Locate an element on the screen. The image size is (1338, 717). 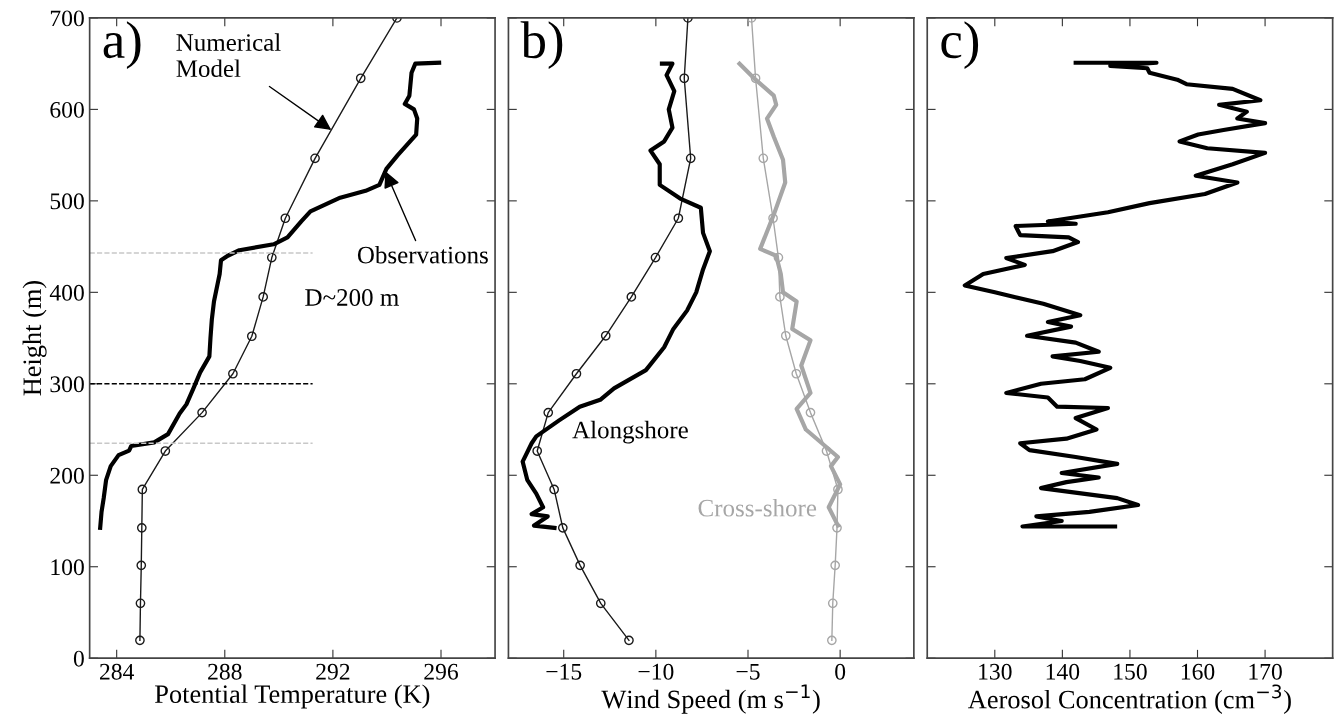
y-tick-label: 600 is located at coordinates (67, 109).